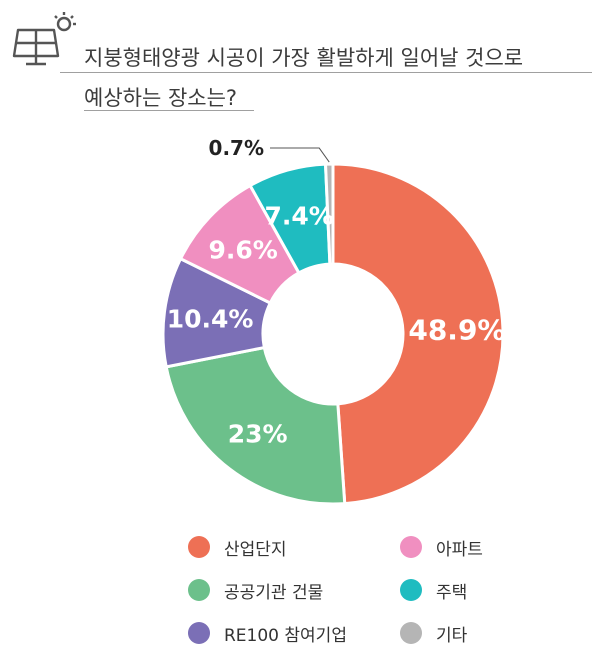 The width and height of the screenshot is (600, 655). What do you see at coordinates (285, 635) in the screenshot?
I see `legend-label: RE100 참여기업` at bounding box center [285, 635].